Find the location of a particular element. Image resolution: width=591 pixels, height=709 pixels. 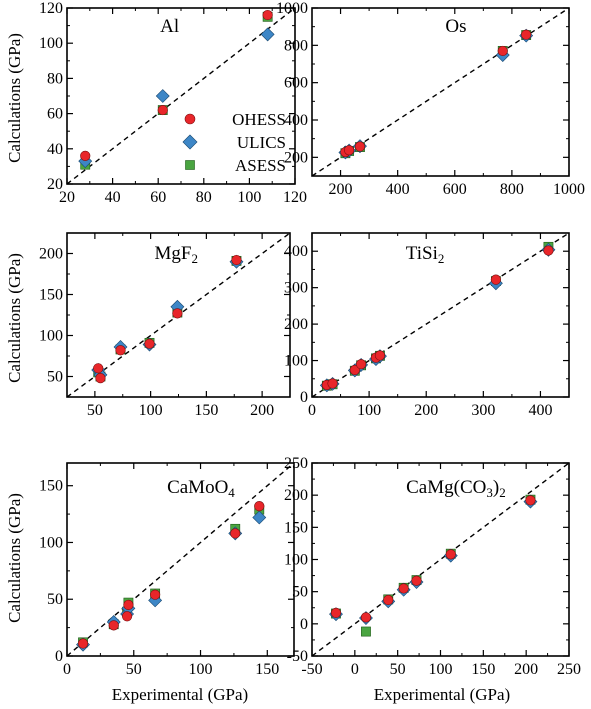

panel-title: Os is located at coordinates (455, 26).